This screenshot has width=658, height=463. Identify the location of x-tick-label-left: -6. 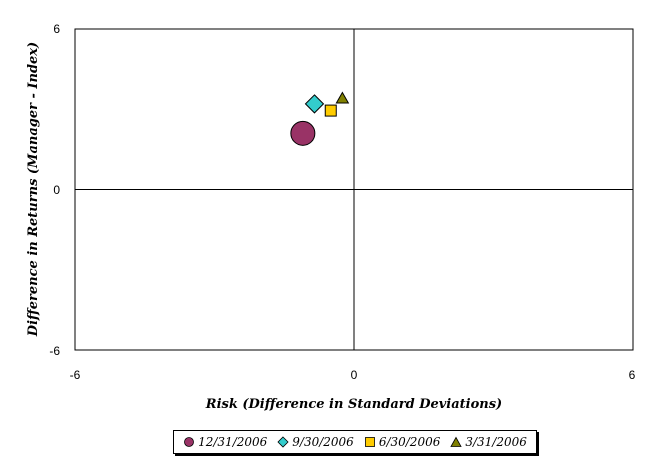
(75, 375).